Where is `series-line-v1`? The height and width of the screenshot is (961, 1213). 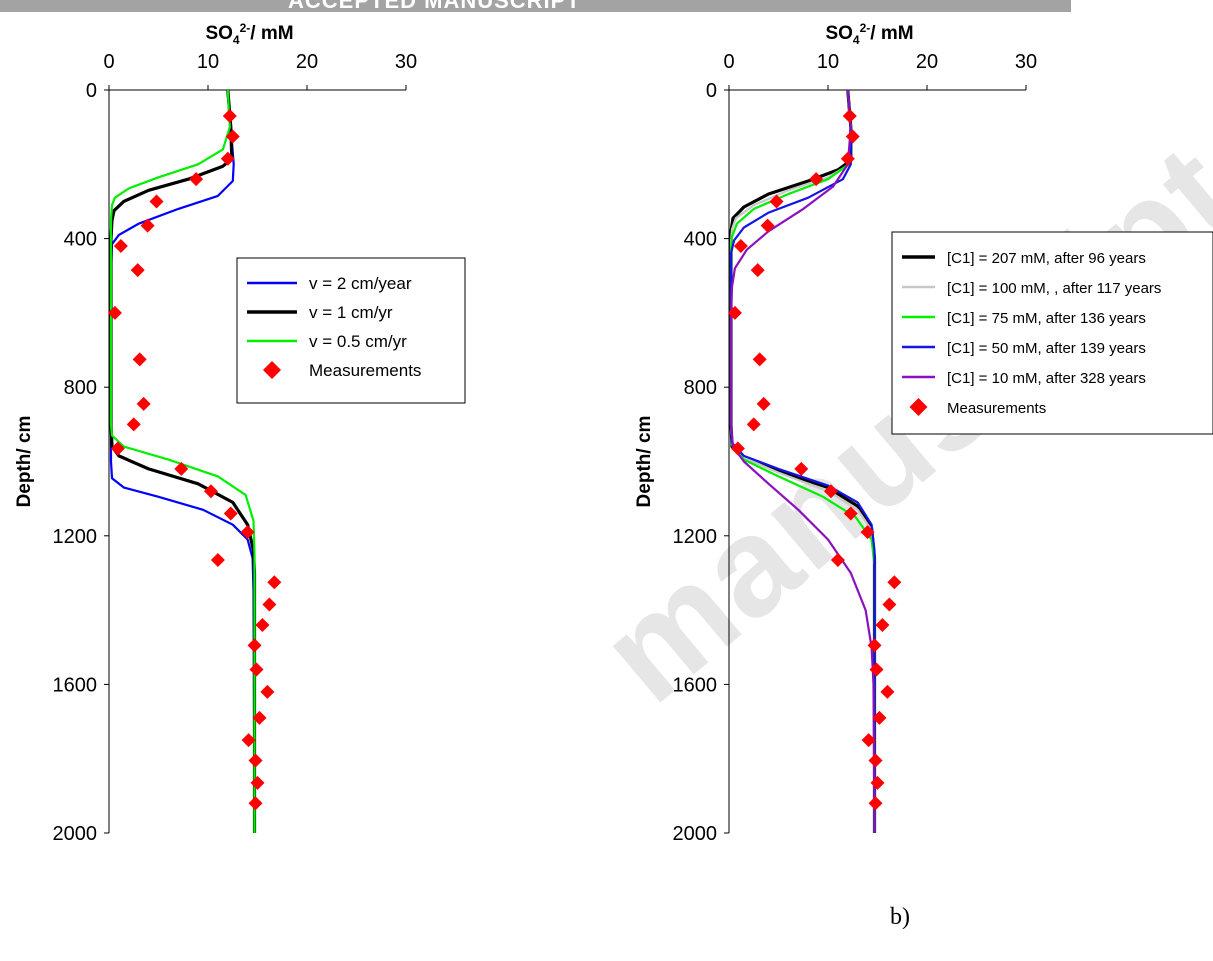 series-line-v1 is located at coordinates (183, 461).